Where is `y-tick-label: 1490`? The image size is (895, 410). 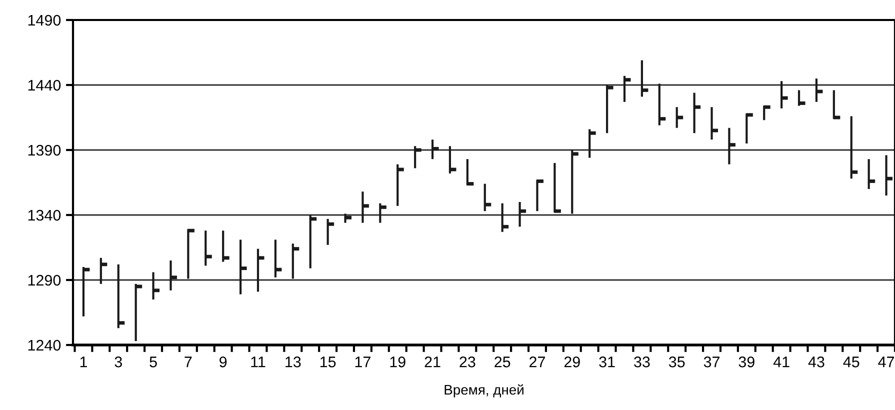
y-tick-label: 1490 is located at coordinates (44, 20).